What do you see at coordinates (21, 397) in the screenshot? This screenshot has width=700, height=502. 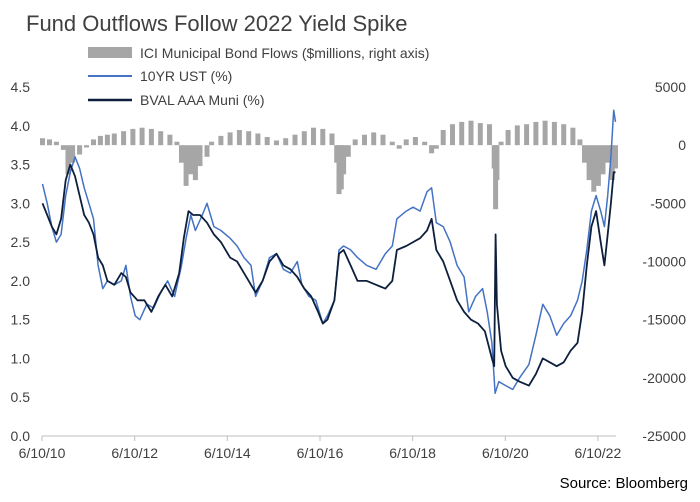 I see `y-left-tick-label: 0.5` at bounding box center [21, 397].